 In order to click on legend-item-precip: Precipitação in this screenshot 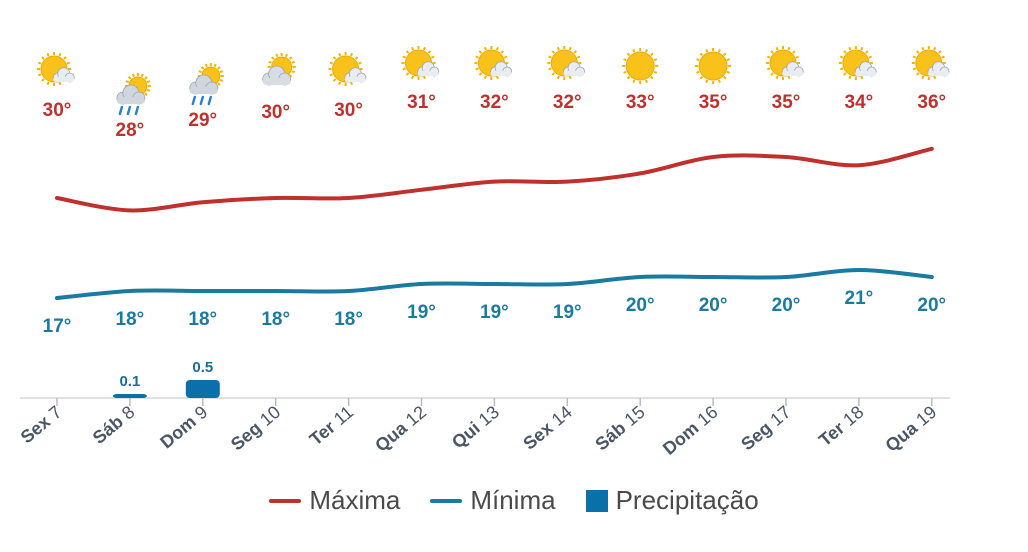, I will do `click(672, 500)`.